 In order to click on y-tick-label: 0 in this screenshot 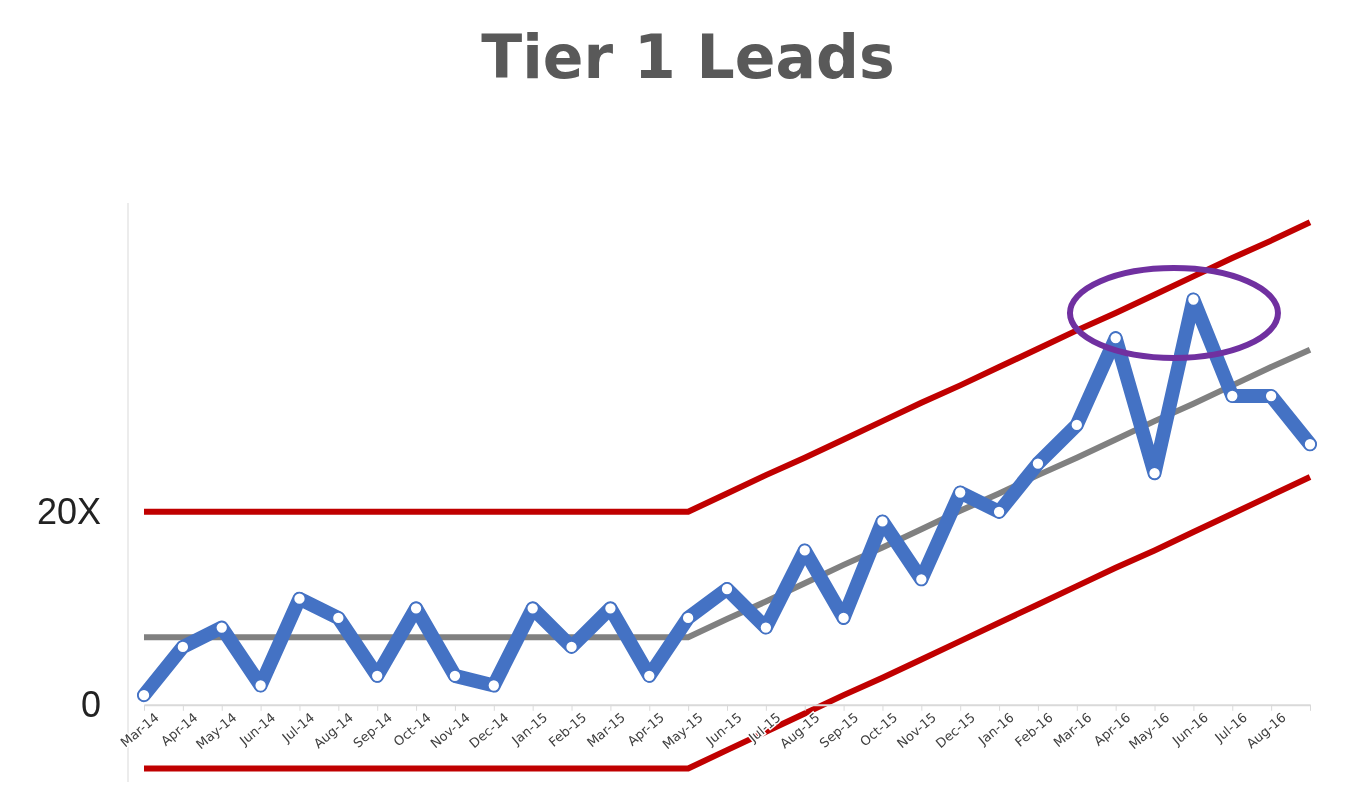, I will do `click(90, 704)`.